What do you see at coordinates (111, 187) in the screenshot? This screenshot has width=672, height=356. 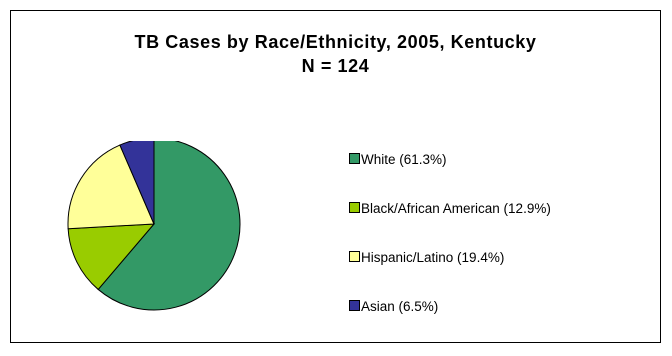 I see `pie-slice-hispanic-latino` at bounding box center [111, 187].